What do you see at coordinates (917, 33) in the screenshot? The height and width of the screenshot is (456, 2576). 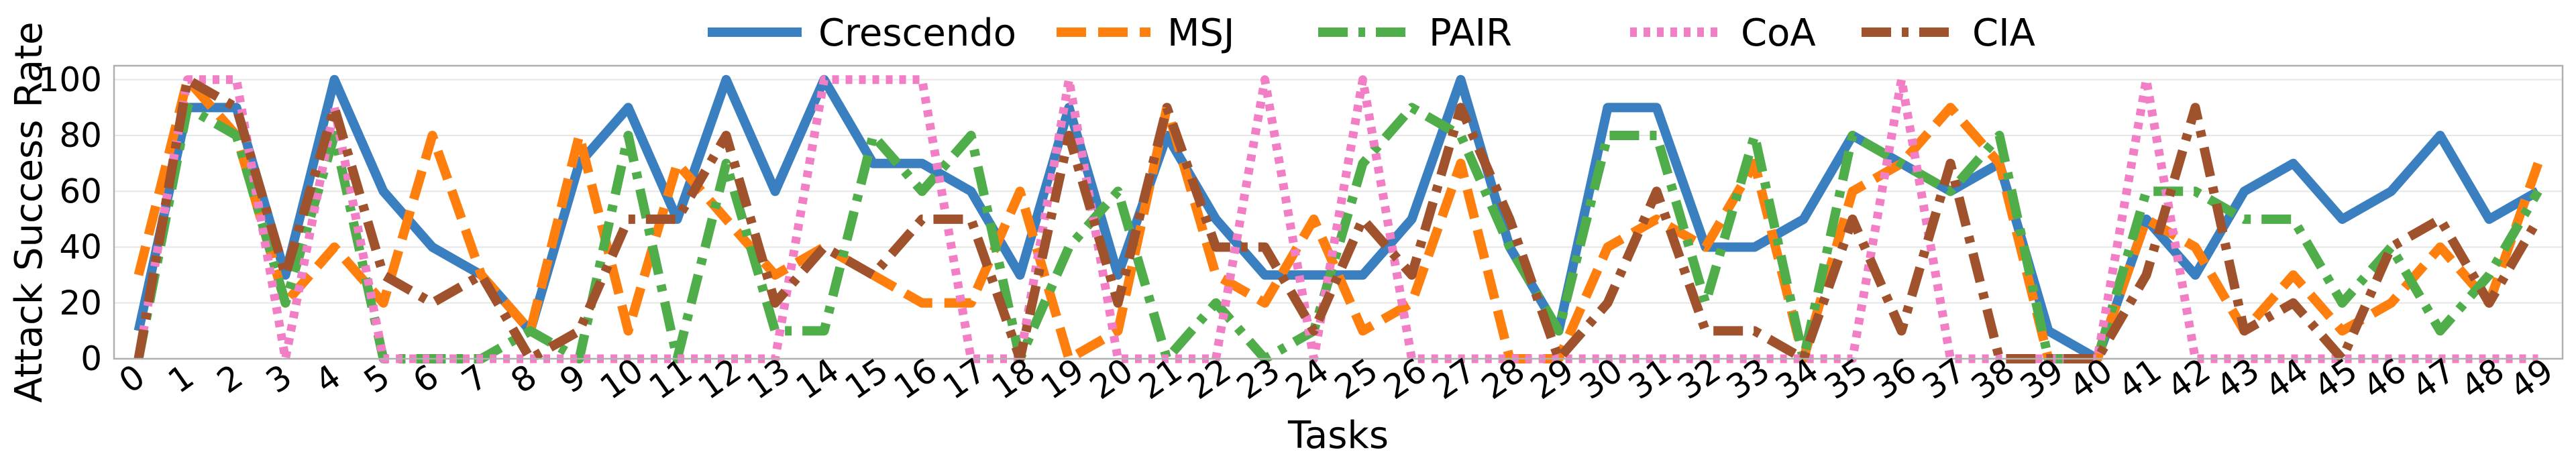 I see `legend-label-crescendo: Crescendo` at bounding box center [917, 33].